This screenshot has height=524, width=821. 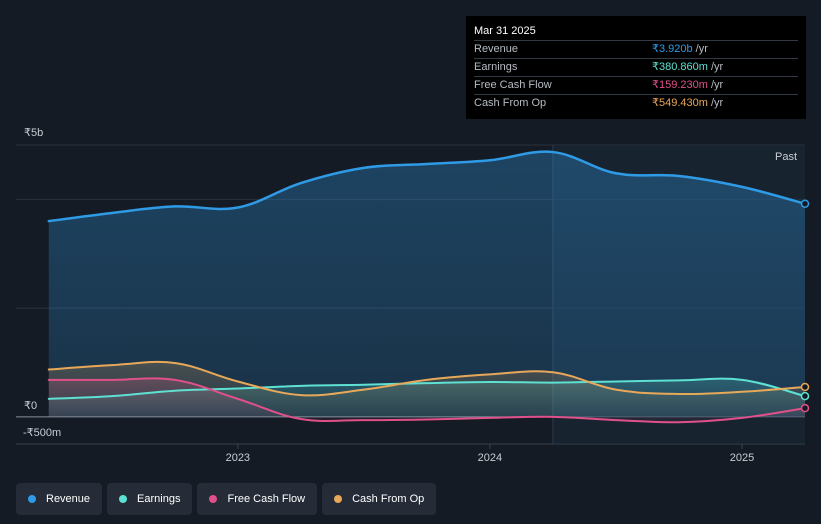 I want to click on tooltip-row-free-cash-flow: Free Cash Flow ₹159.230m /yr, so click(x=636, y=85).